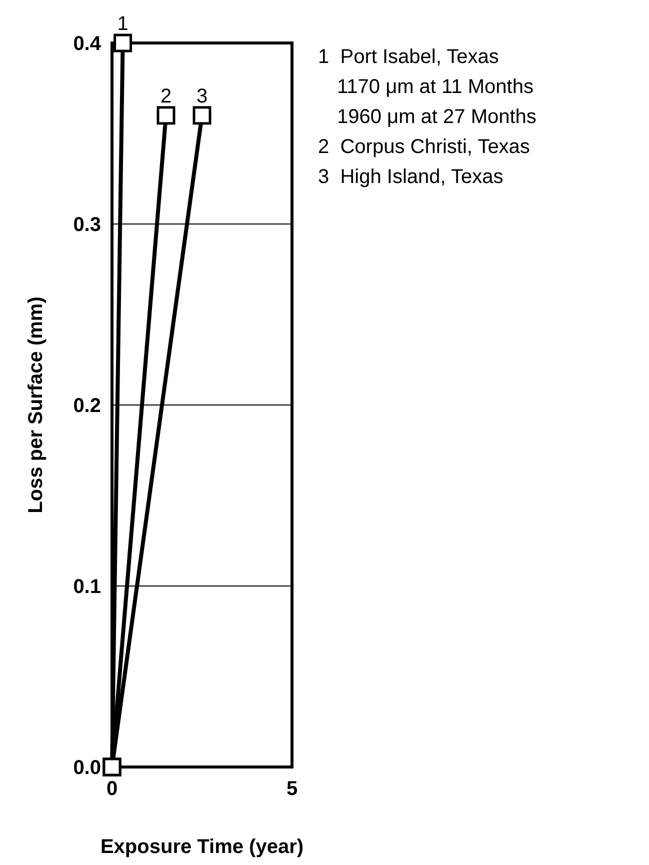 This screenshot has width=649, height=865. I want to click on y-tick-label: 0.3, so click(87, 225).